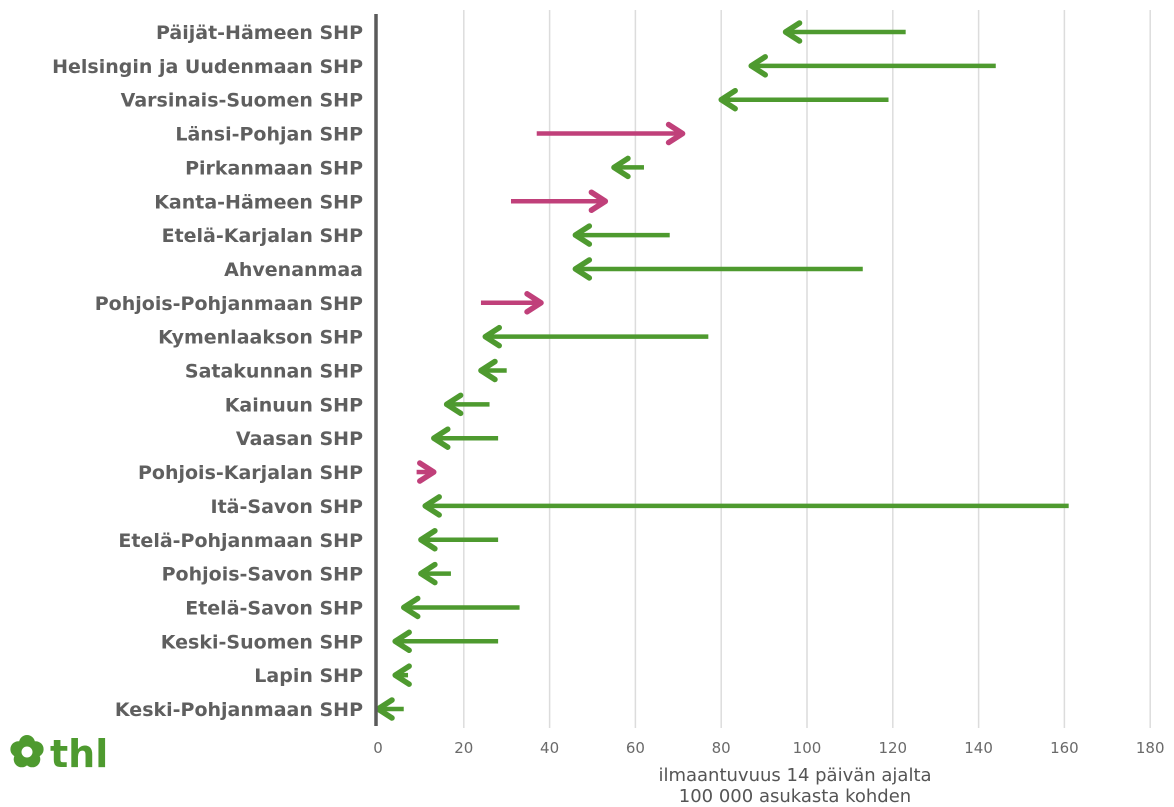 This screenshot has height=807, width=1174. I want to click on category-label: Itä-Savon SHP, so click(287, 507).